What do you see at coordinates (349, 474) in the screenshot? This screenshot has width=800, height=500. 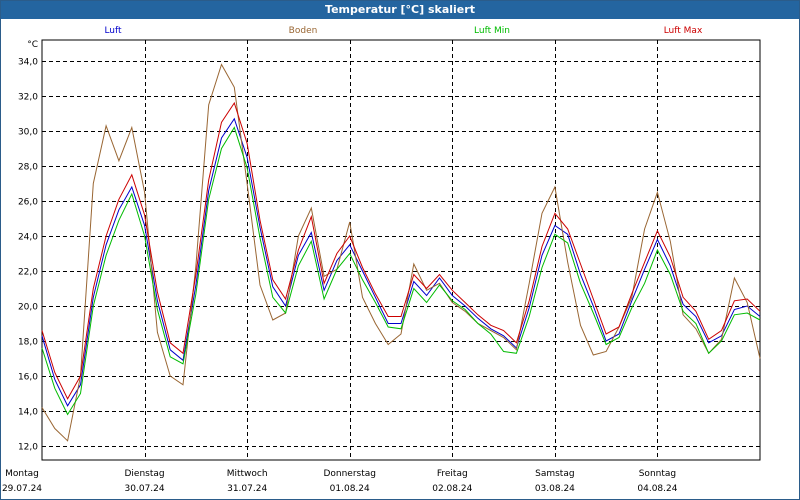 I see `day-label: Donnerstag` at bounding box center [349, 474].